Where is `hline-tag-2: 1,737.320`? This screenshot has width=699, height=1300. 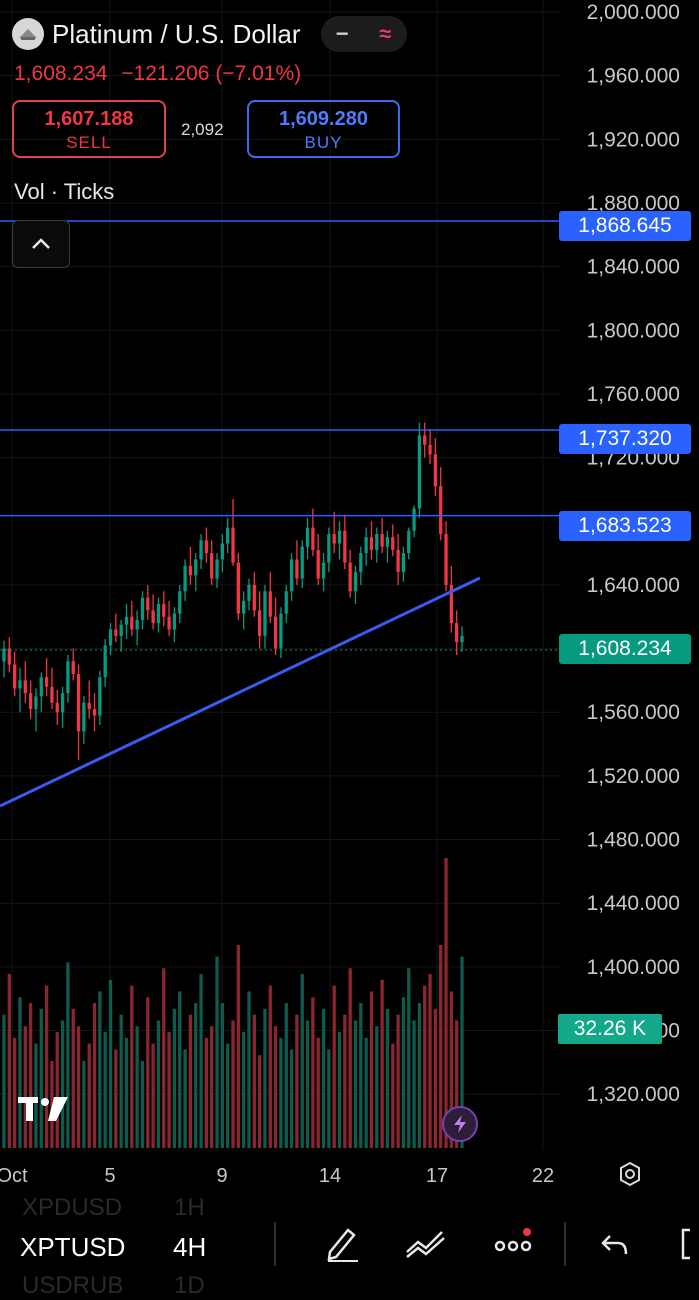 hline-tag-2: 1,737.320 is located at coordinates (625, 439).